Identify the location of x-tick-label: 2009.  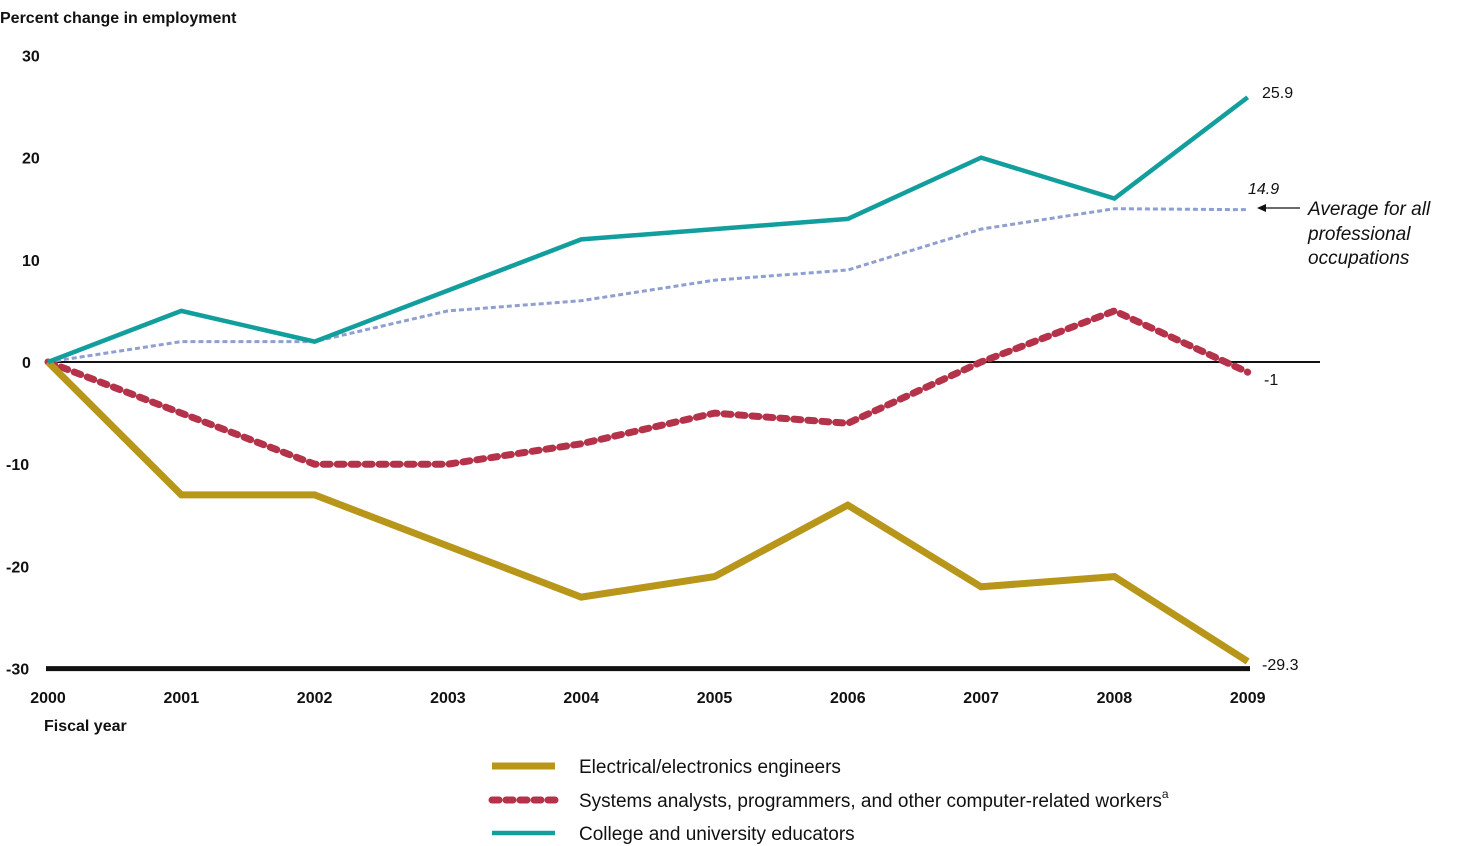
(1248, 698).